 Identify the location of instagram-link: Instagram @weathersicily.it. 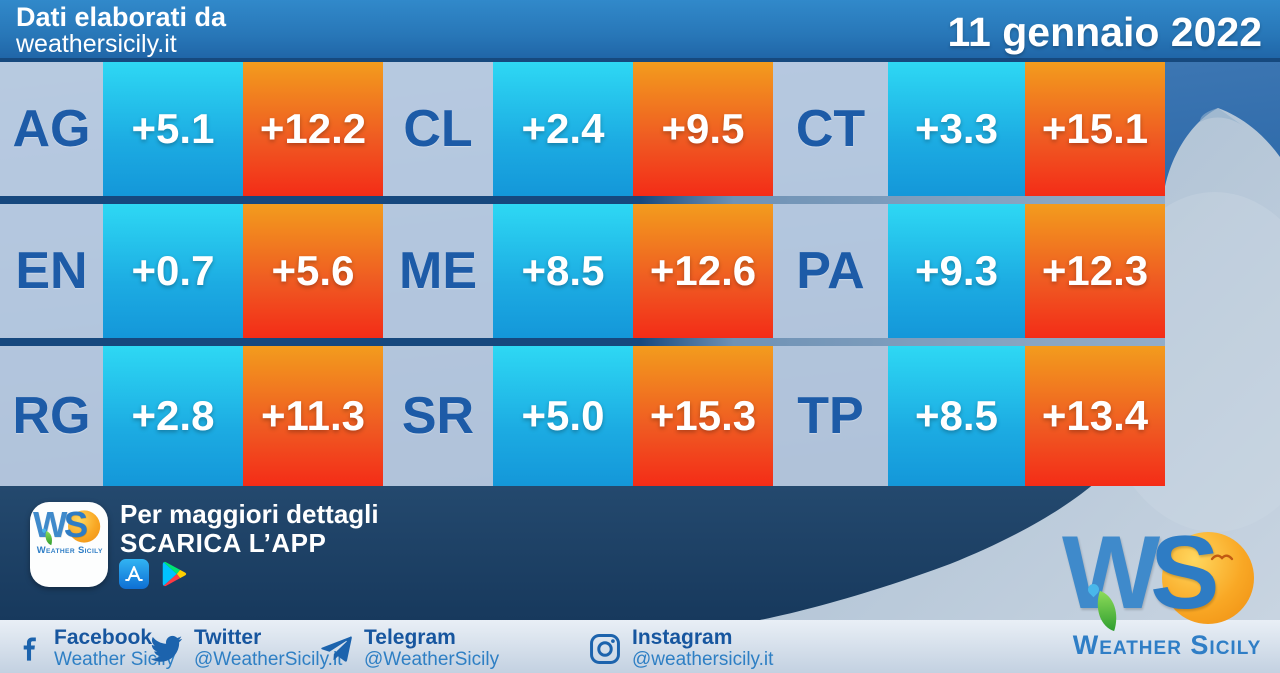
(681, 648).